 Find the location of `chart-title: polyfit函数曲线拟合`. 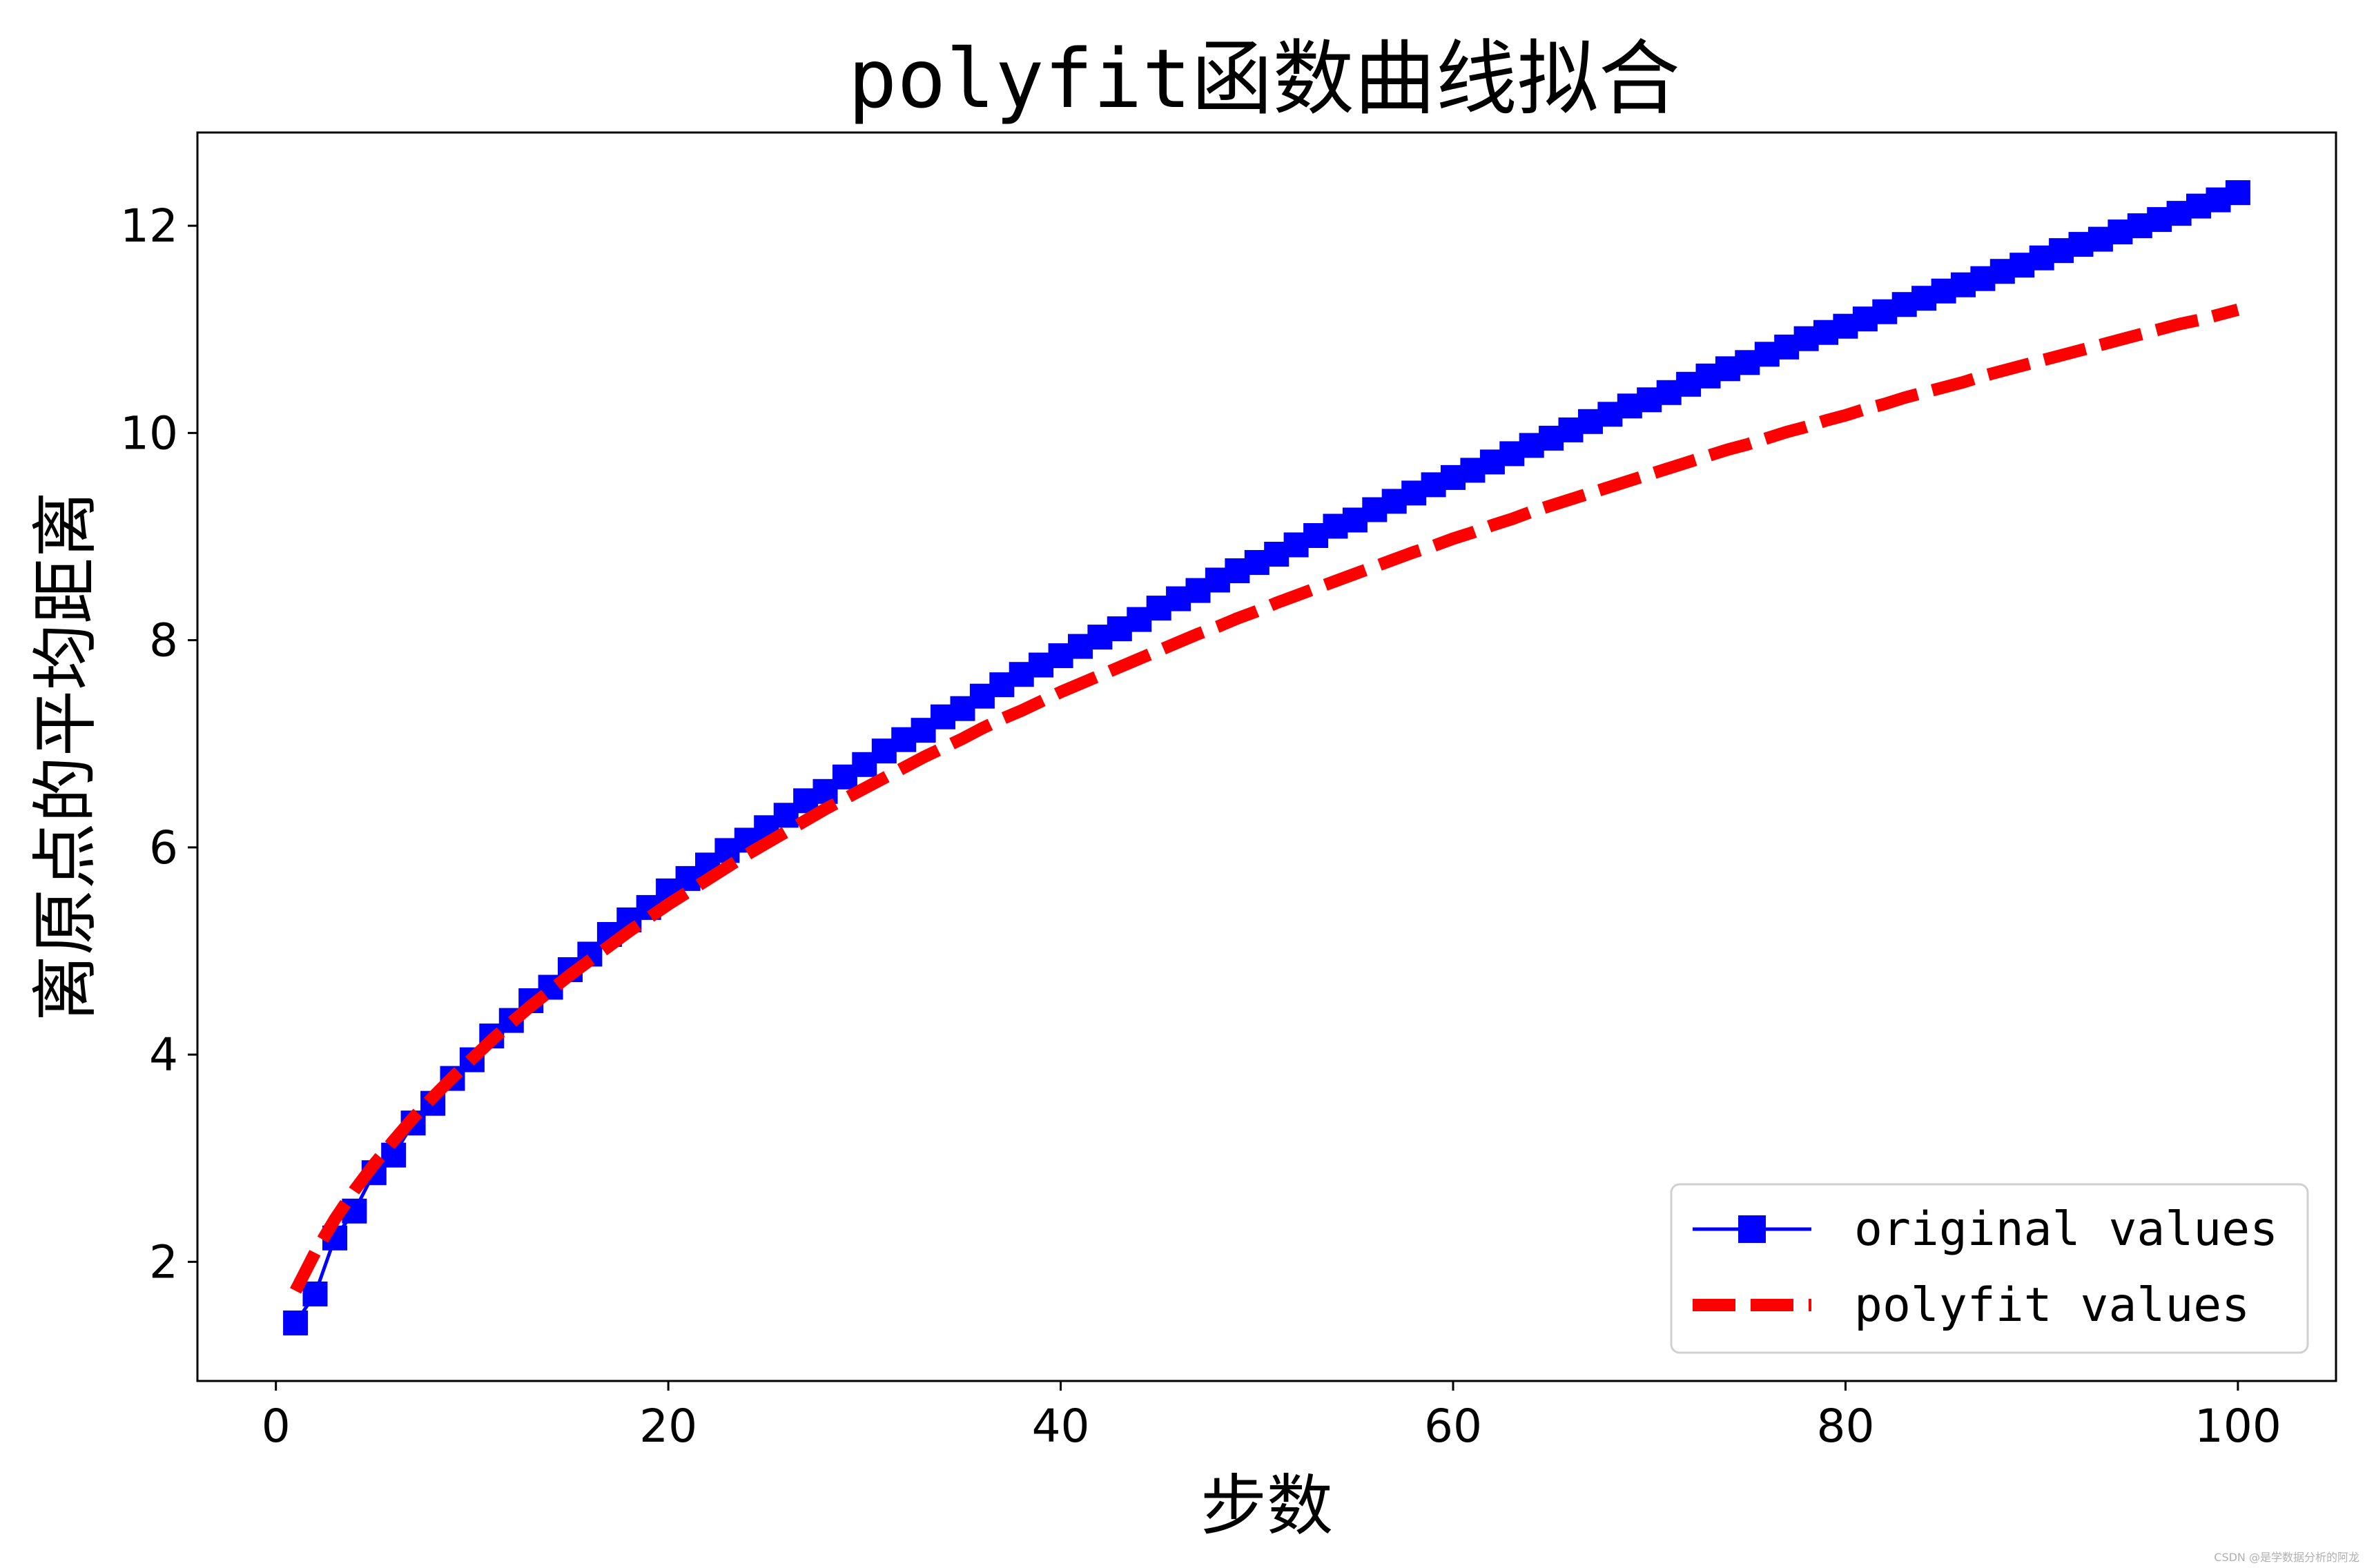

chart-title: polyfit函数曲线拟合 is located at coordinates (1264, 78).